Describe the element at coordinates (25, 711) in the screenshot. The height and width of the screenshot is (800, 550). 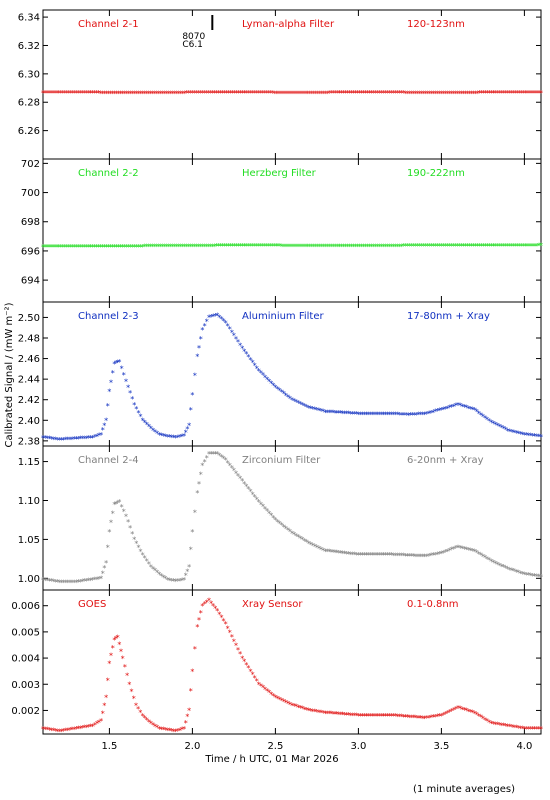
I see `y-tick-label: 0.002` at that location.